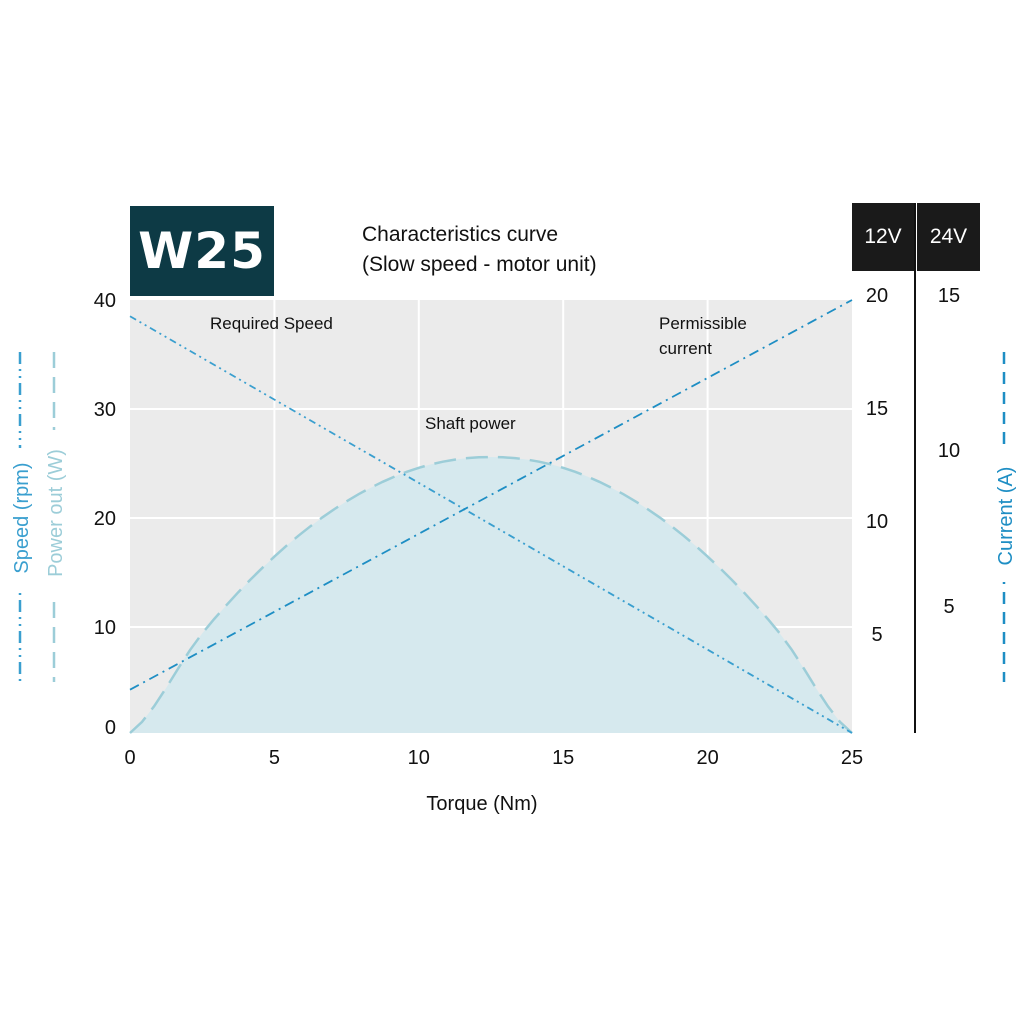 The image size is (1024, 1024). Describe the element at coordinates (870, 465) in the screenshot. I see `right-axis-12v-ticks: 5 10 15 20` at that location.